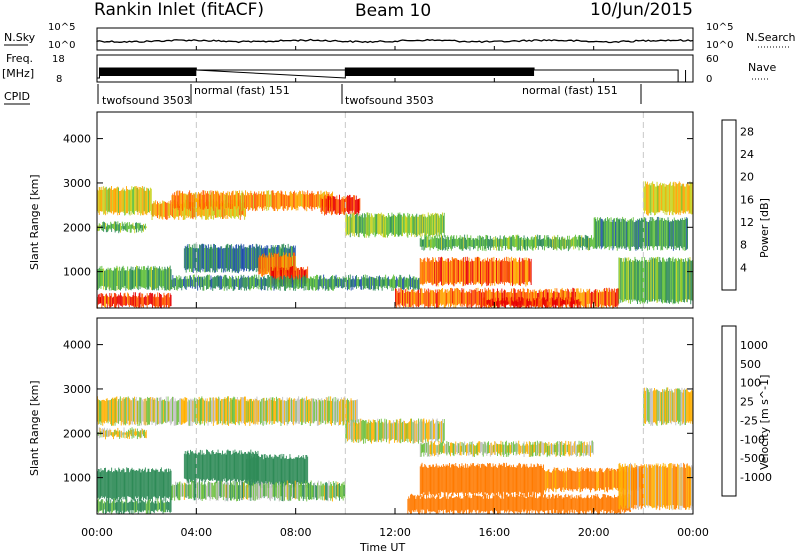  What do you see at coordinates (77, 478) in the screenshot?
I see `y-tick-label-0: 1000` at bounding box center [77, 478].